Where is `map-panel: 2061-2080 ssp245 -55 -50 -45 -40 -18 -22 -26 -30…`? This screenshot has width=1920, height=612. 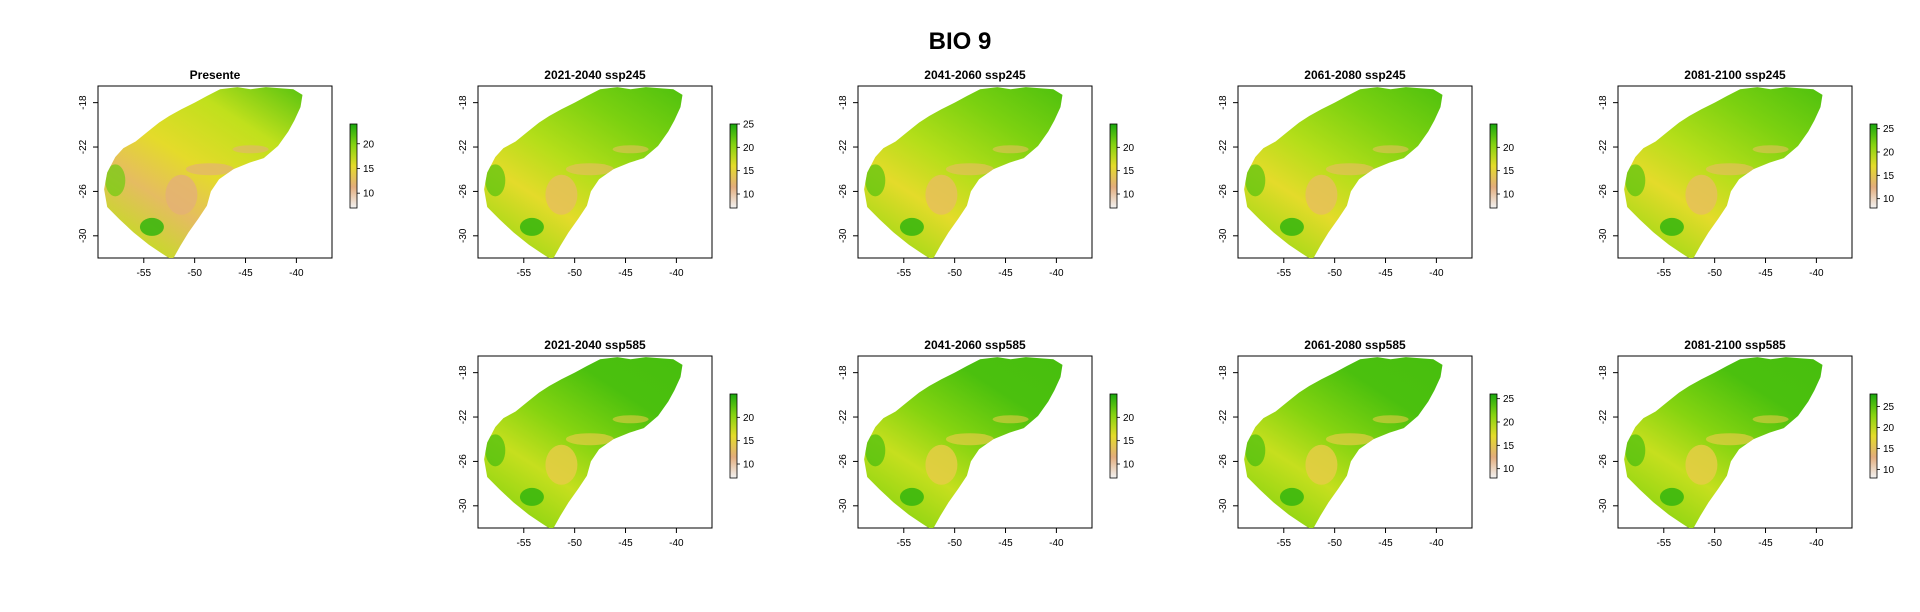 map-panel: 2061-2080 ssp245 -55 -50 -45 -40 -18 -22 -26 -30… is located at coordinates (1388, 181).